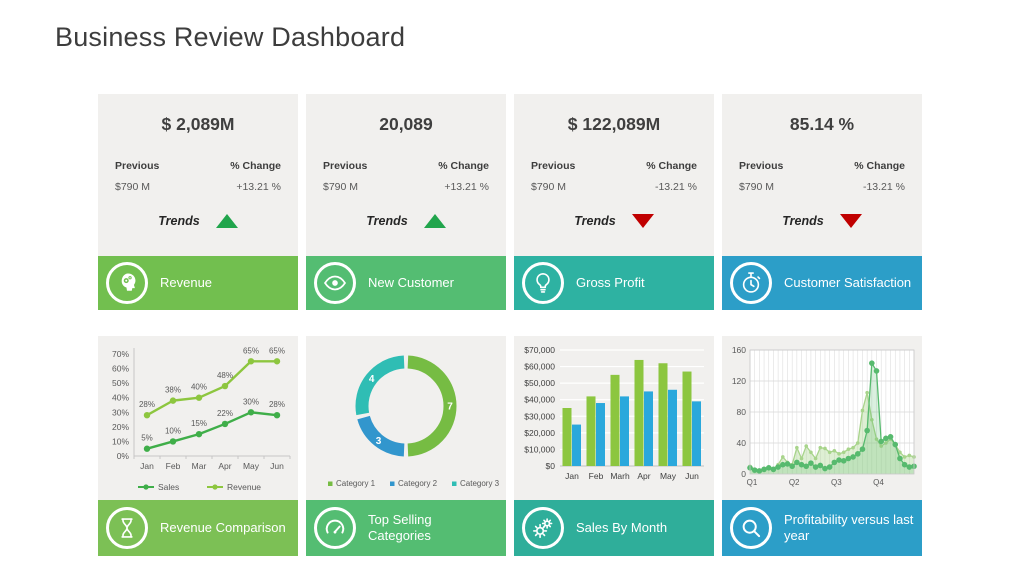 The height and width of the screenshot is (576, 1024). Describe the element at coordinates (186, 282) in the screenshot. I see `kpi-footer-label: Revenue` at that location.